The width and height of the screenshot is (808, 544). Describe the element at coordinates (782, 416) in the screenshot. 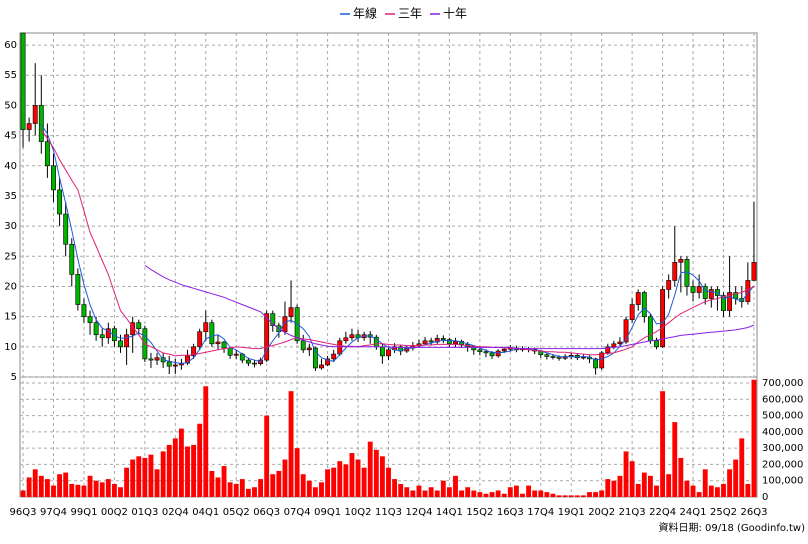

I see `y2-tick-label: 500,000` at that location.